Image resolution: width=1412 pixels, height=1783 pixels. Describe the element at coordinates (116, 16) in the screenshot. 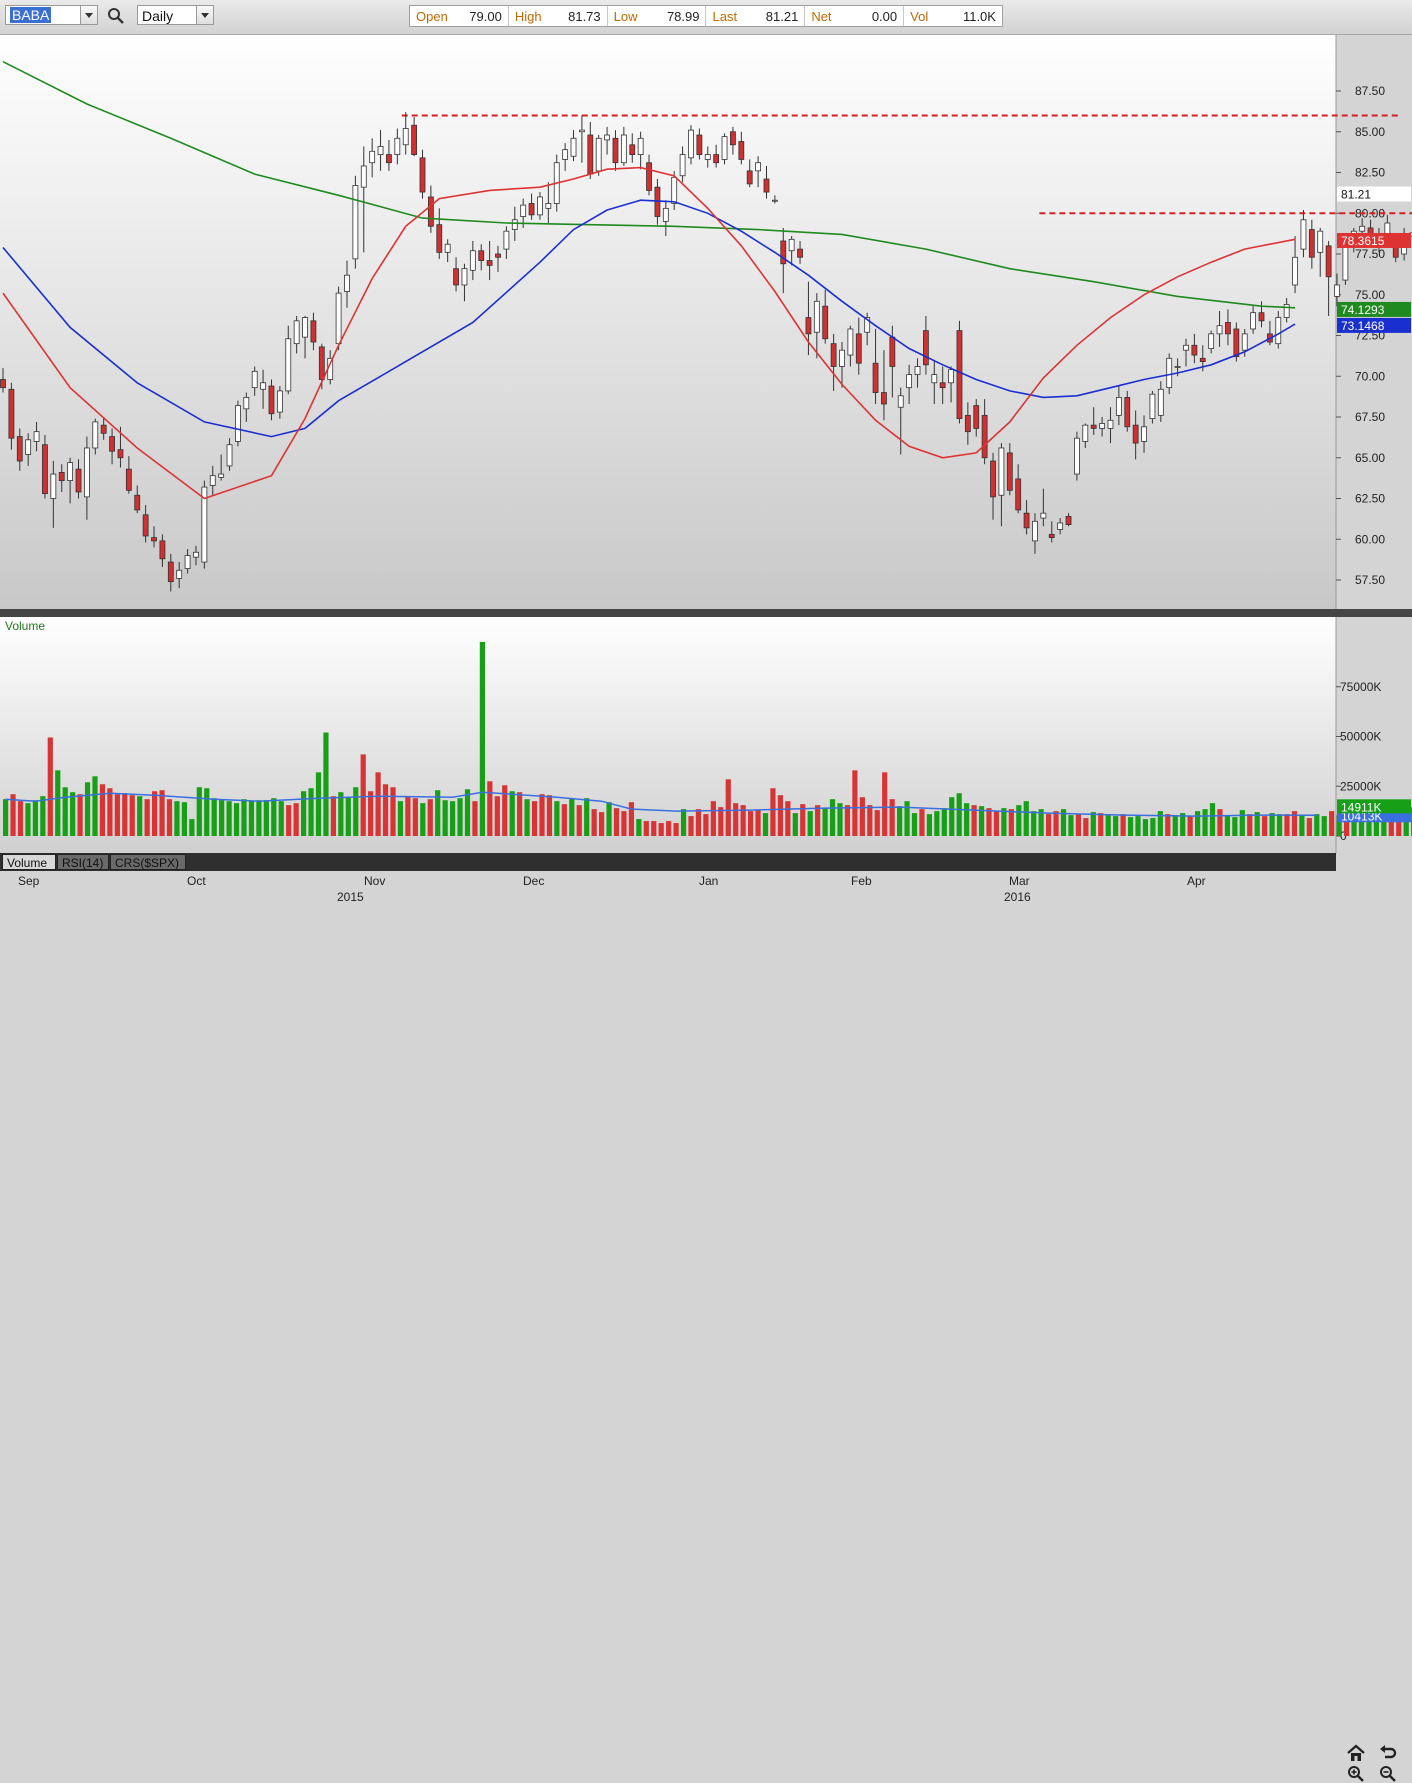

I see `search-button` at that location.